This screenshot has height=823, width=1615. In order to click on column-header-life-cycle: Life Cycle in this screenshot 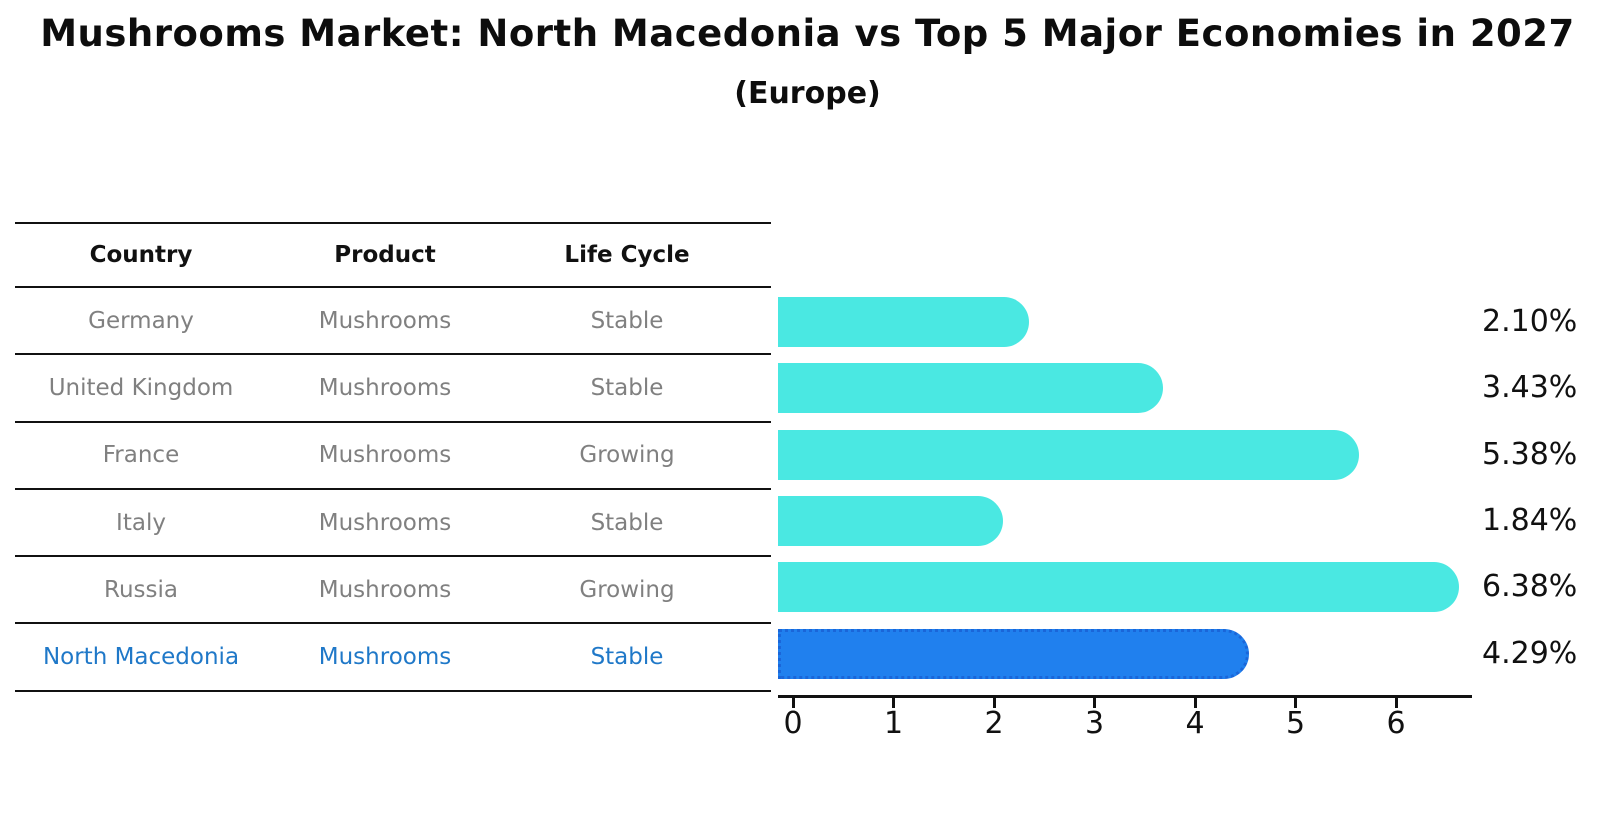, I will do `click(627, 255)`.